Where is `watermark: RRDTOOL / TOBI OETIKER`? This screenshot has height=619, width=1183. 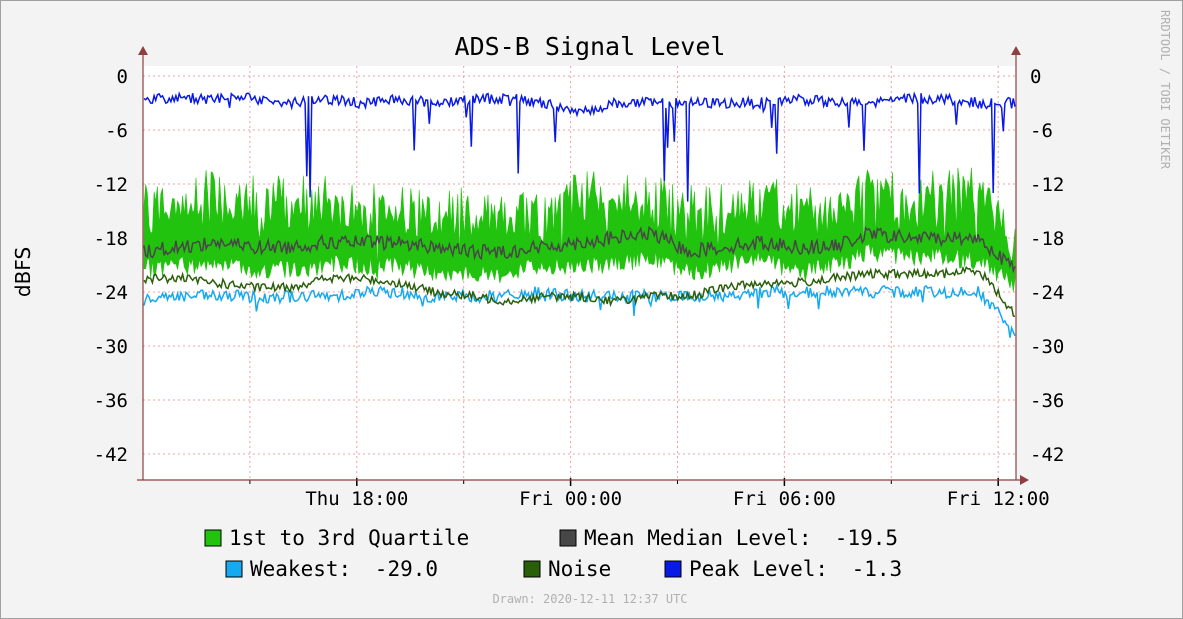
watermark: RRDTOOL / TOBI OETIKER is located at coordinates (1165, 90).